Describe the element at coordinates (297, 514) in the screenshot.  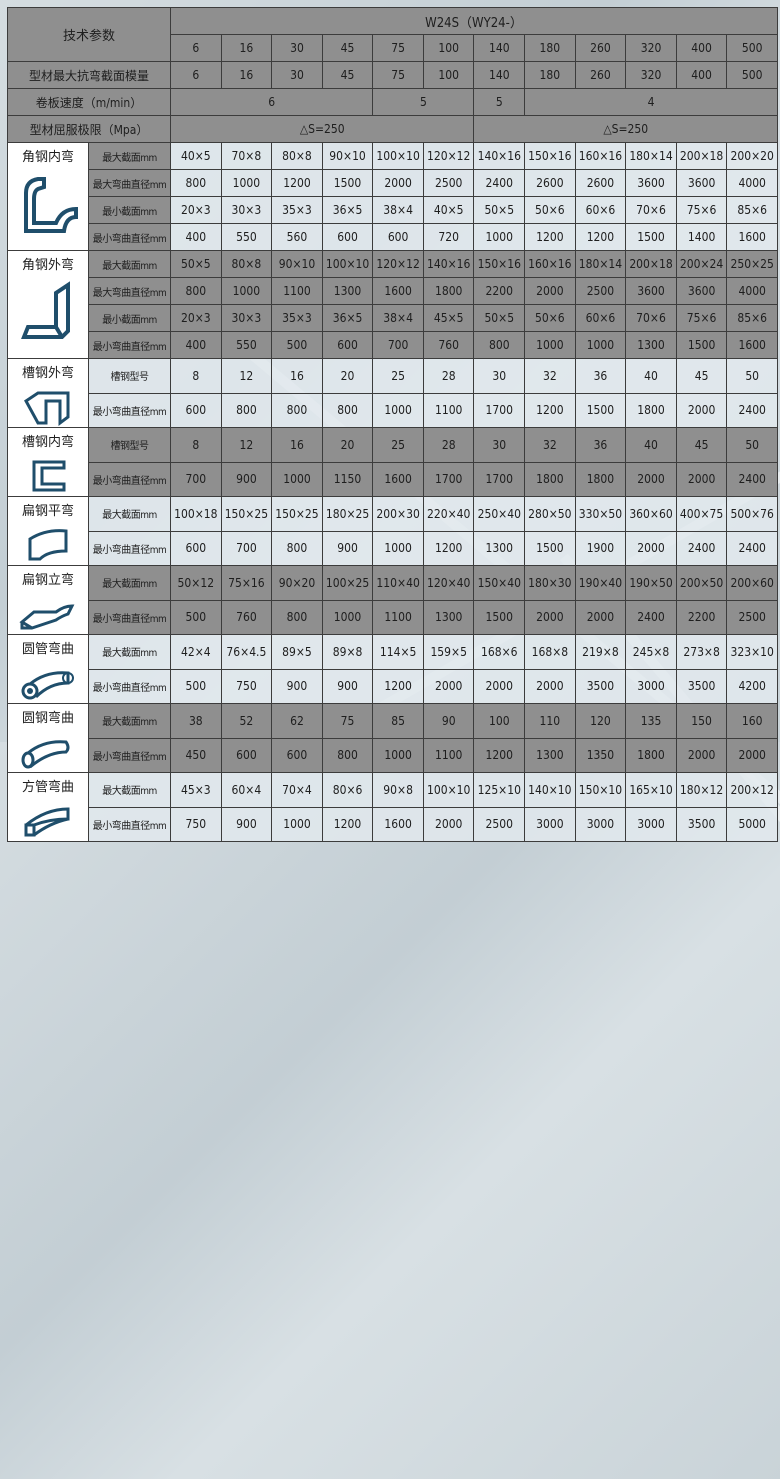
I see `value-cell: 150×25` at that location.